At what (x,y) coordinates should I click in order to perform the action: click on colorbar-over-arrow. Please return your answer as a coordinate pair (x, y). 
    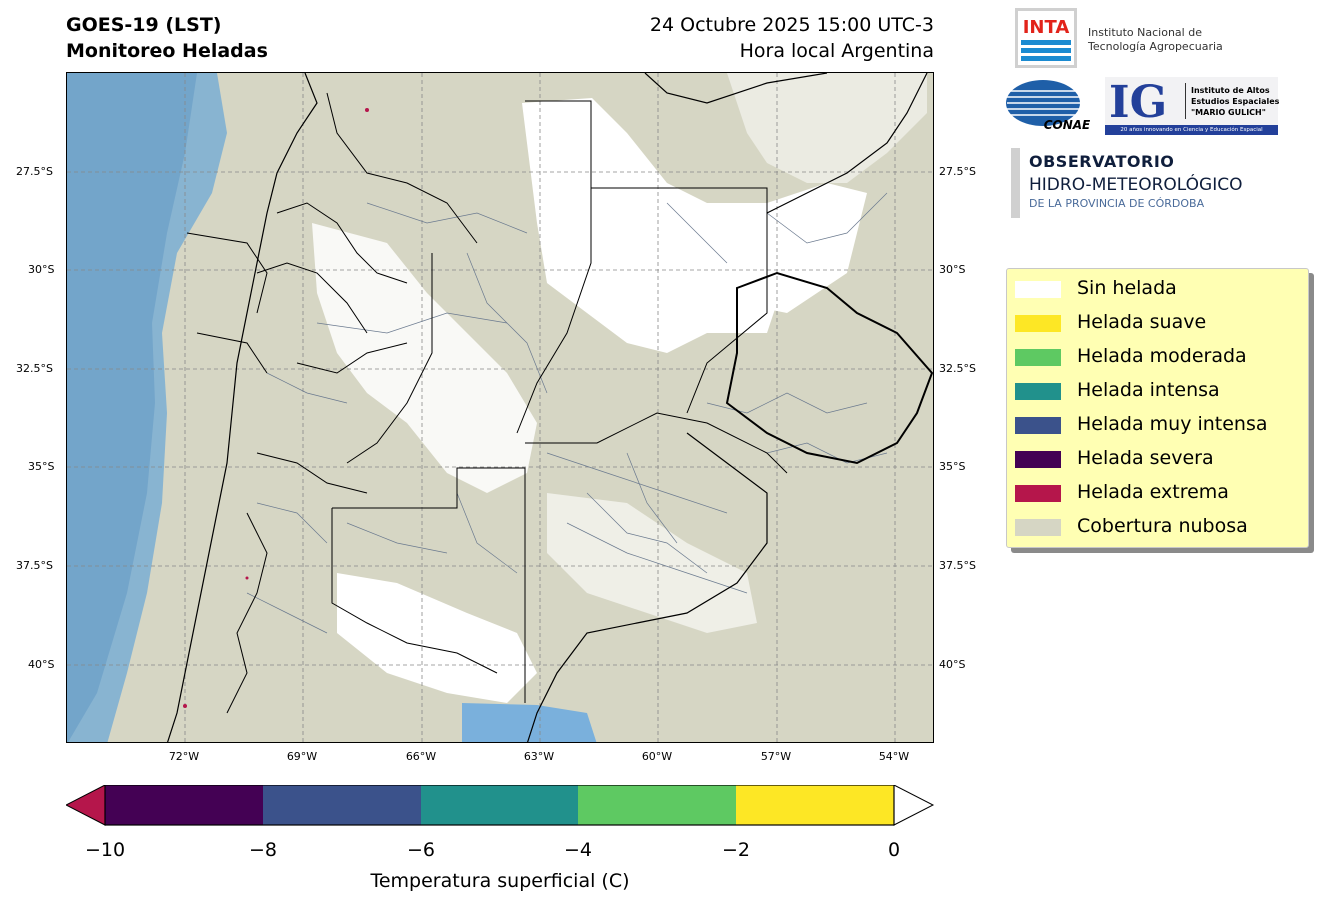
    Looking at the image, I should click on (914, 805).